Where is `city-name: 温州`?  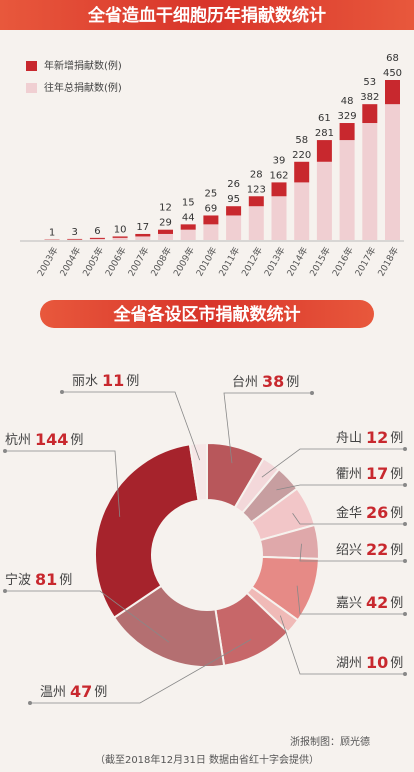
city-name: 温州 is located at coordinates (53, 692).